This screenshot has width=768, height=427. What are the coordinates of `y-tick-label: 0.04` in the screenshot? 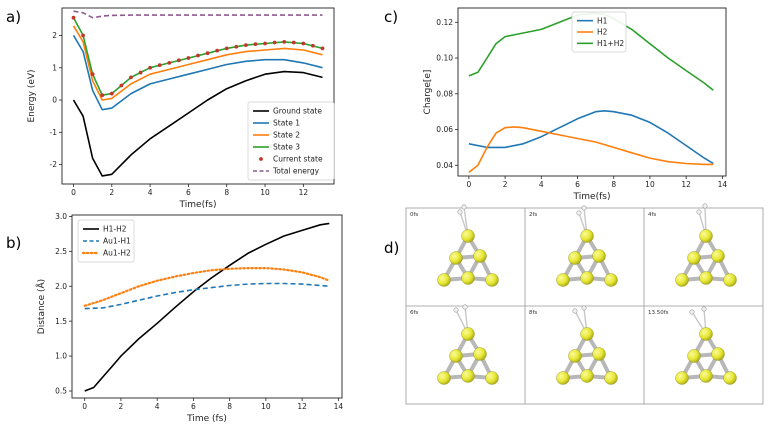 It's located at (444, 165).